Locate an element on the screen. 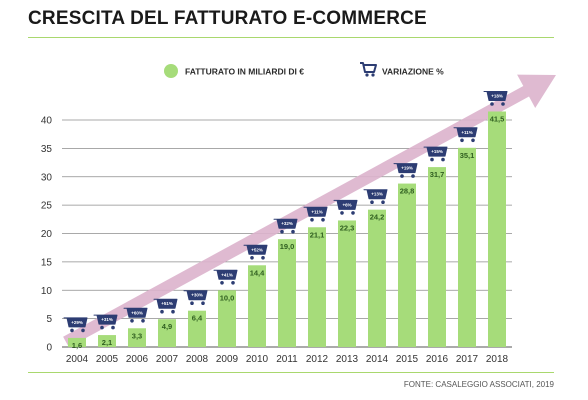  y-tick-label: 10 is located at coordinates (47, 291).